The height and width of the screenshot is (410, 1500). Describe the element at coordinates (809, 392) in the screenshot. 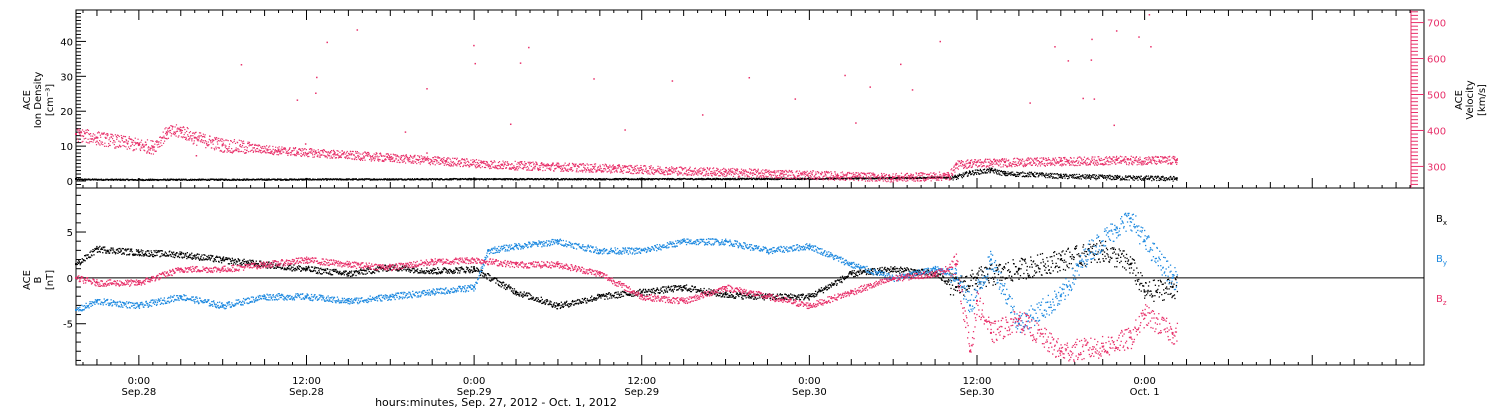

I see `x-tick-label-date: Sep.30` at that location.